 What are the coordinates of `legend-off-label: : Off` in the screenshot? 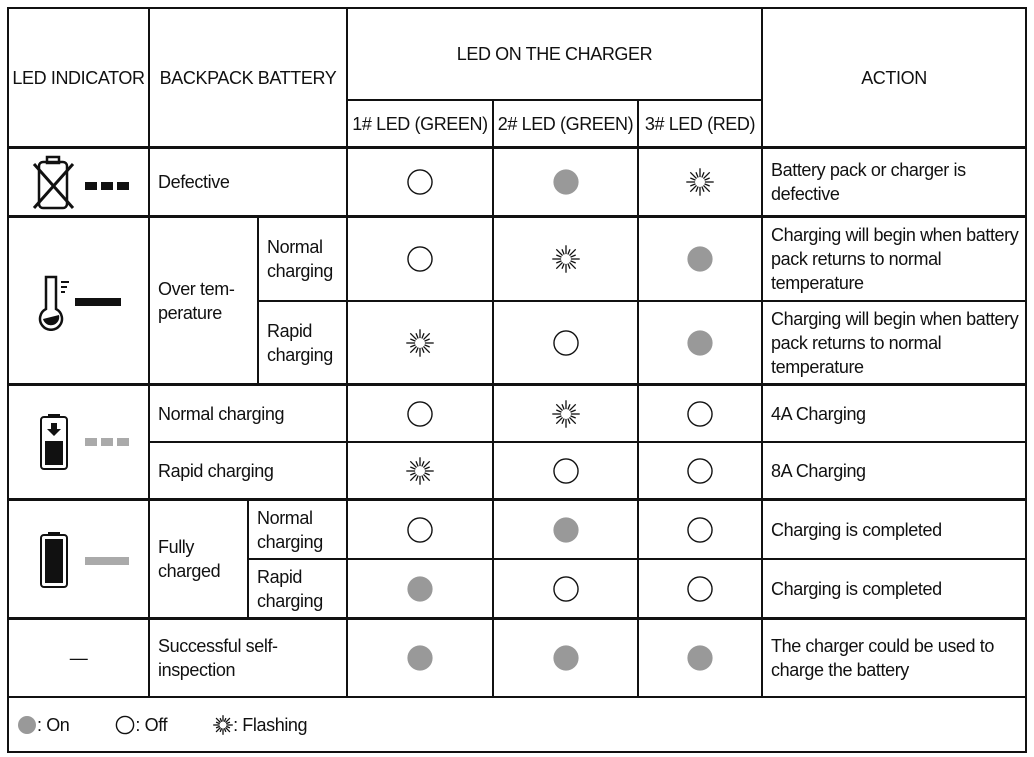 It's located at (151, 724).